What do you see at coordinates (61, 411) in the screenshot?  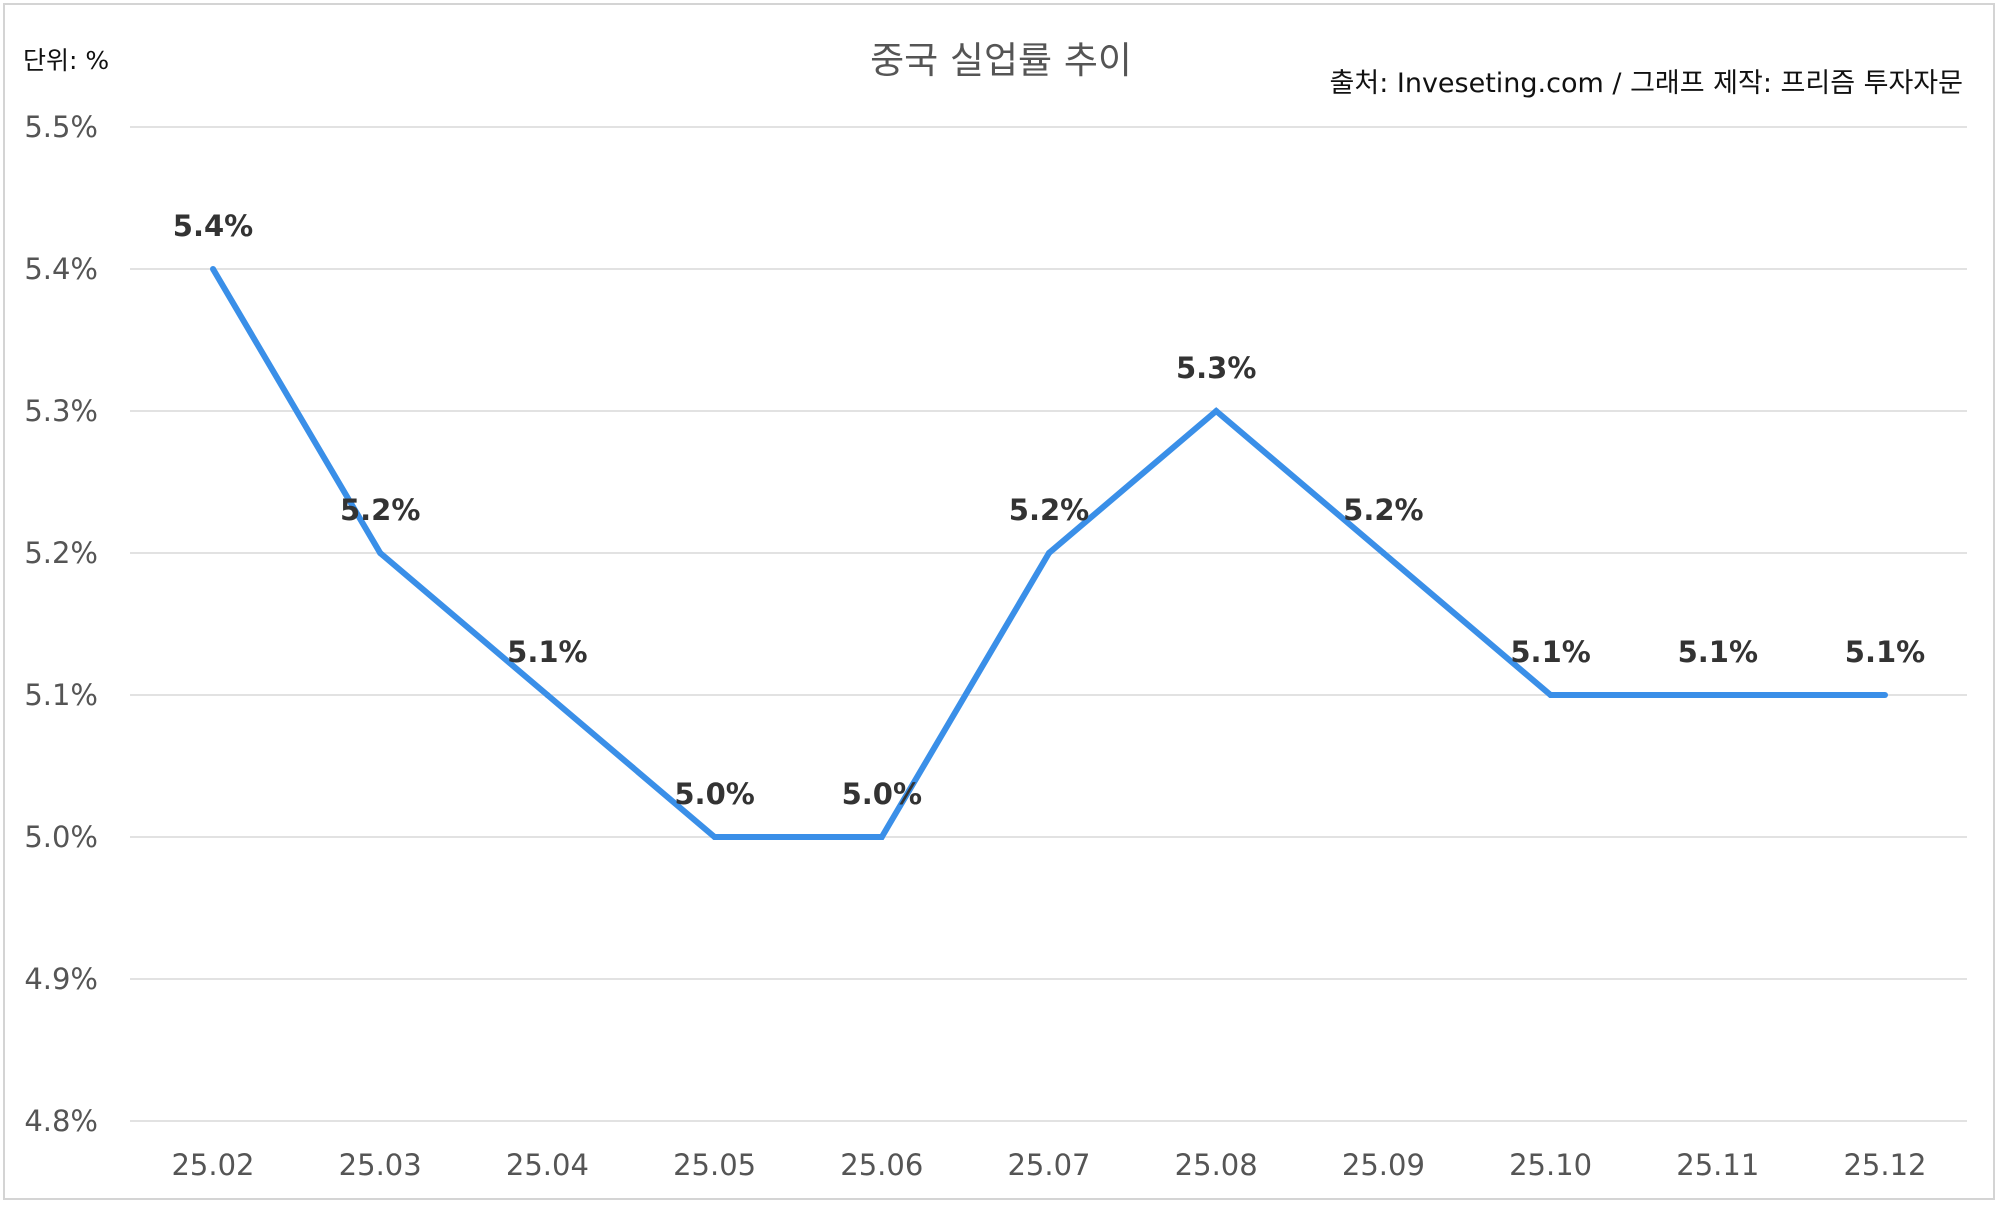 I see `y-tick-label: 5.3%` at bounding box center [61, 411].